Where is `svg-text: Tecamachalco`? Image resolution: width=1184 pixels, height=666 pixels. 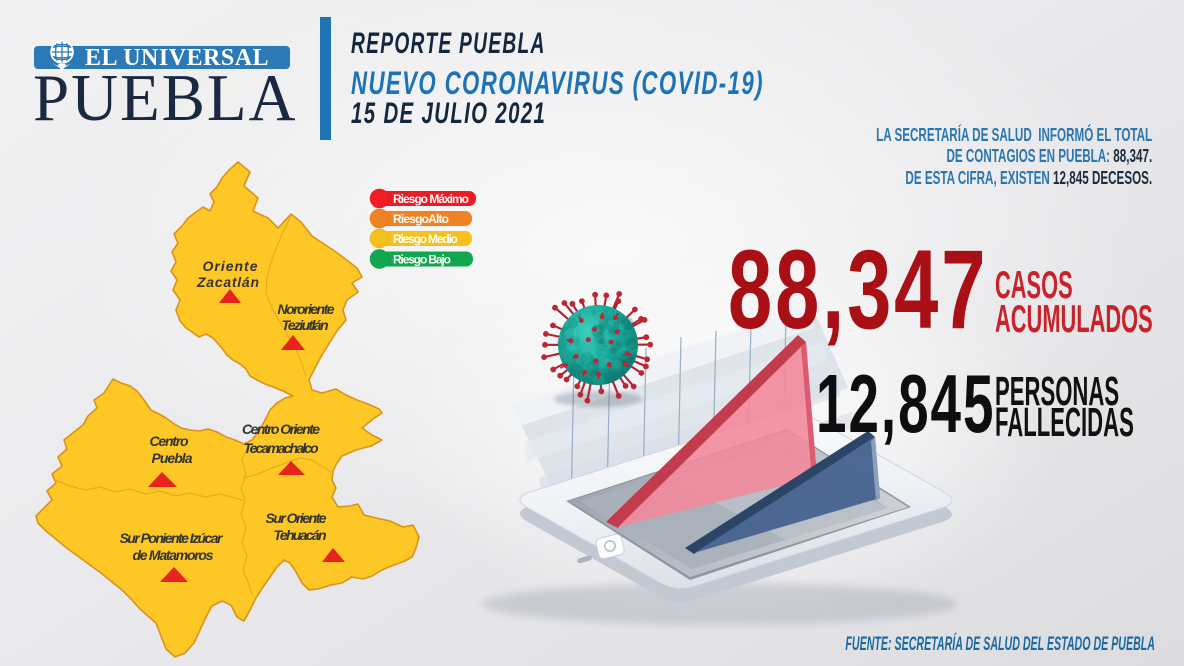 svg-text: Tecamachalco is located at coordinates (281, 448).